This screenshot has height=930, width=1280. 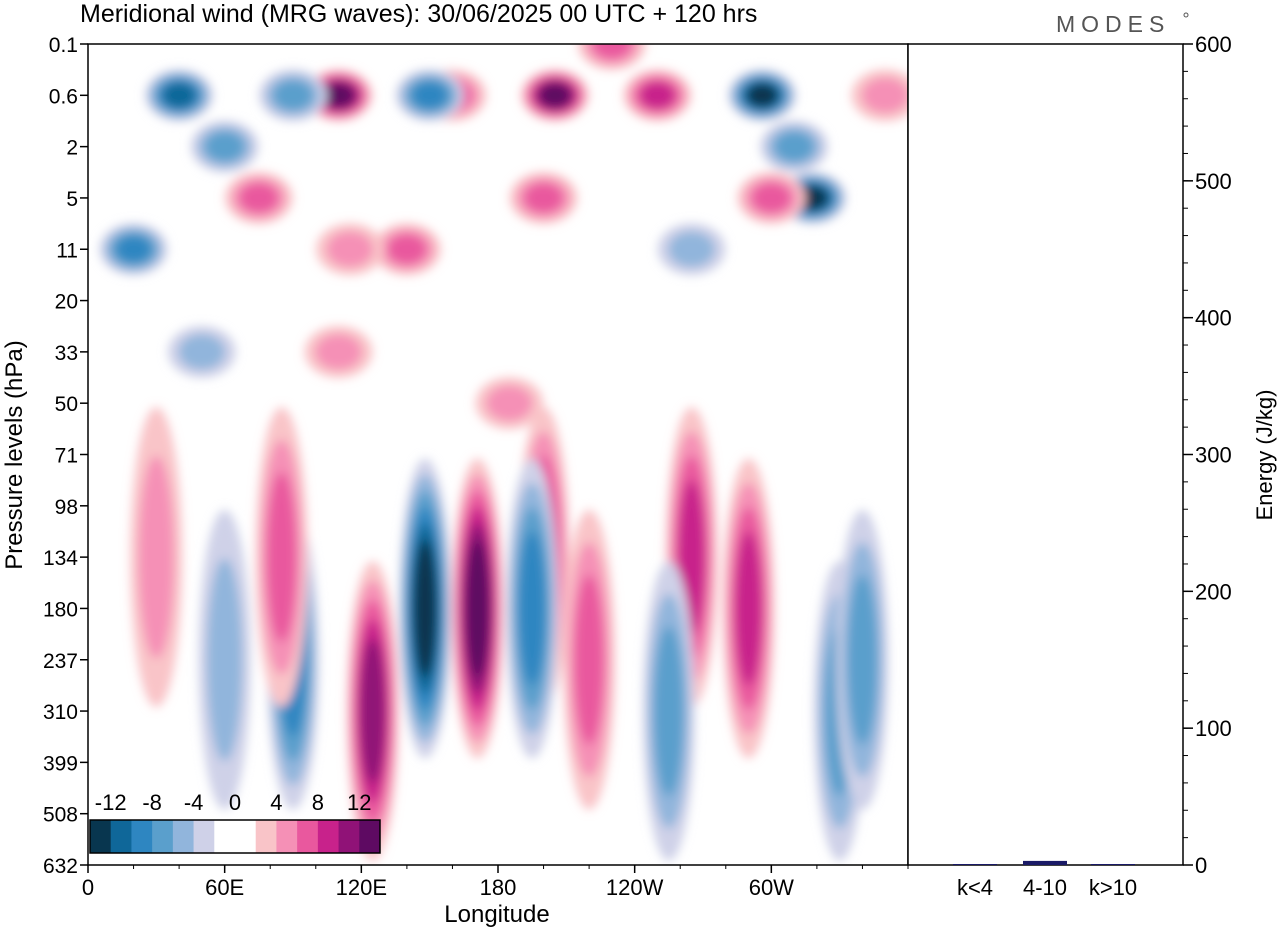 What do you see at coordinates (361, 887) in the screenshot?
I see `x-tick-label: 120E` at bounding box center [361, 887].